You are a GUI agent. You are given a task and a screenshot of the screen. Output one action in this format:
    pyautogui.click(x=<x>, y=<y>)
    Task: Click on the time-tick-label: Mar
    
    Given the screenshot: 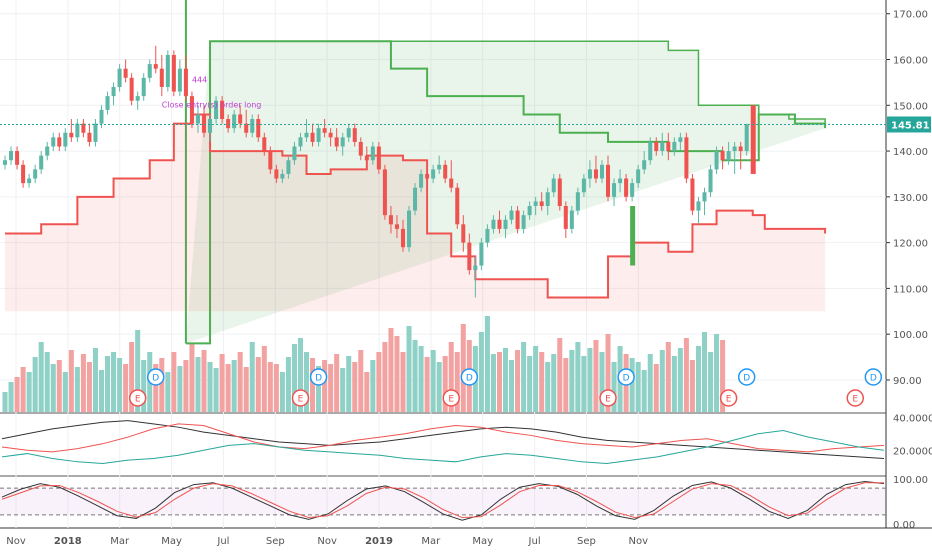 What is the action you would take?
    pyautogui.click(x=120, y=541)
    